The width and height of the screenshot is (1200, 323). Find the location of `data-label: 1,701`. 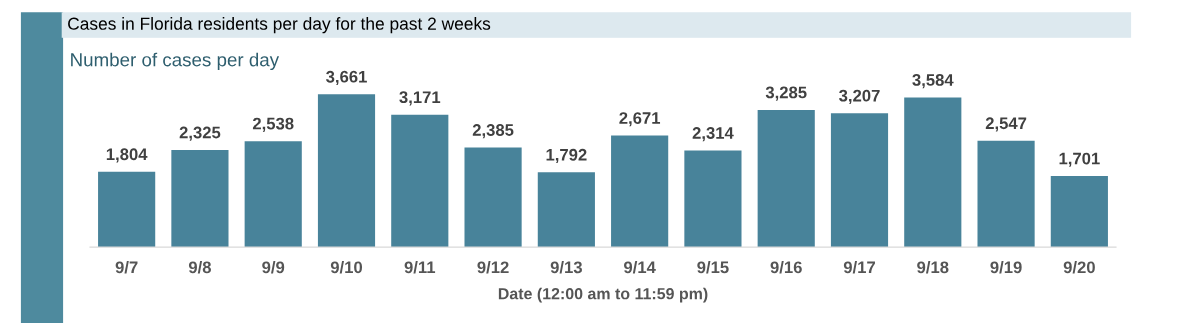

data-label: 1,701 is located at coordinates (1079, 159).